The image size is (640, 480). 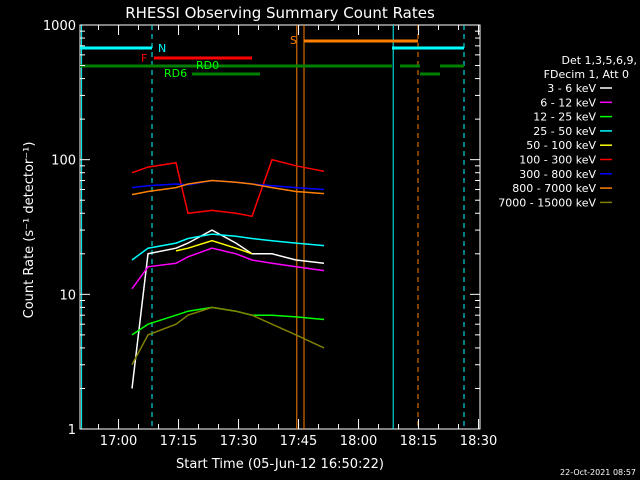 I want to click on annotation-RD6: RD6, so click(x=175, y=73).